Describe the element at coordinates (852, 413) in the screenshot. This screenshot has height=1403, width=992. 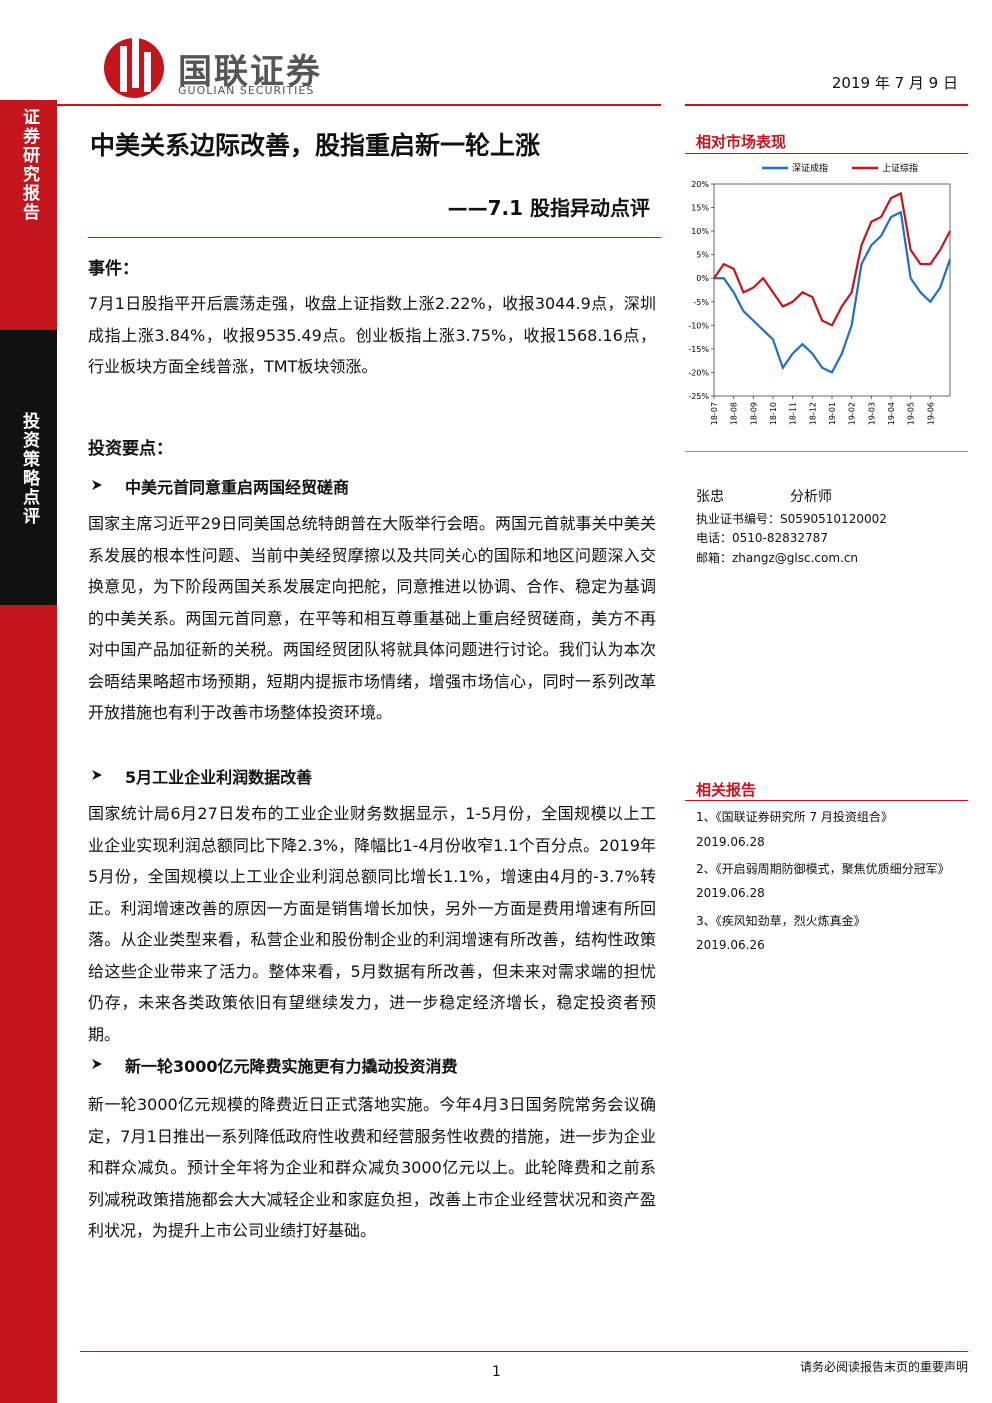
I see `x-tick-label: 19-02` at that location.